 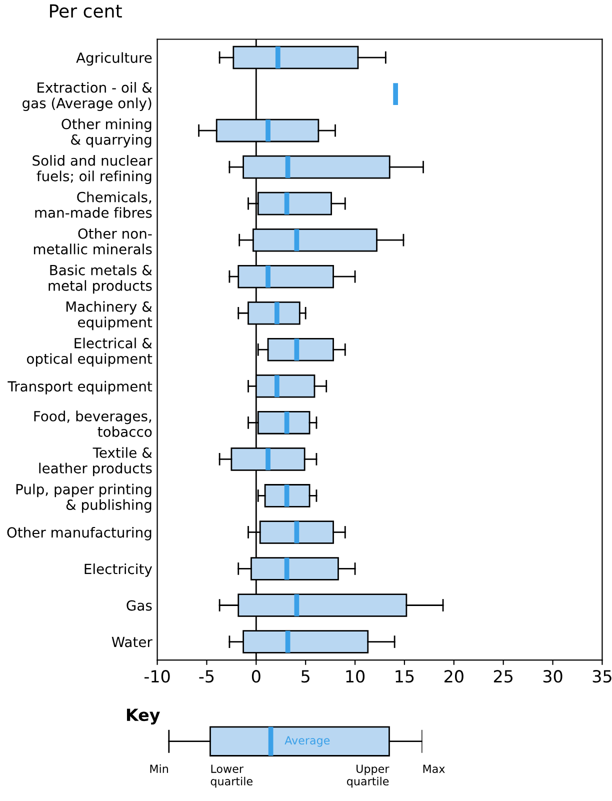 What do you see at coordinates (368, 776) in the screenshot?
I see `text: Upper quartile` at bounding box center [368, 776].